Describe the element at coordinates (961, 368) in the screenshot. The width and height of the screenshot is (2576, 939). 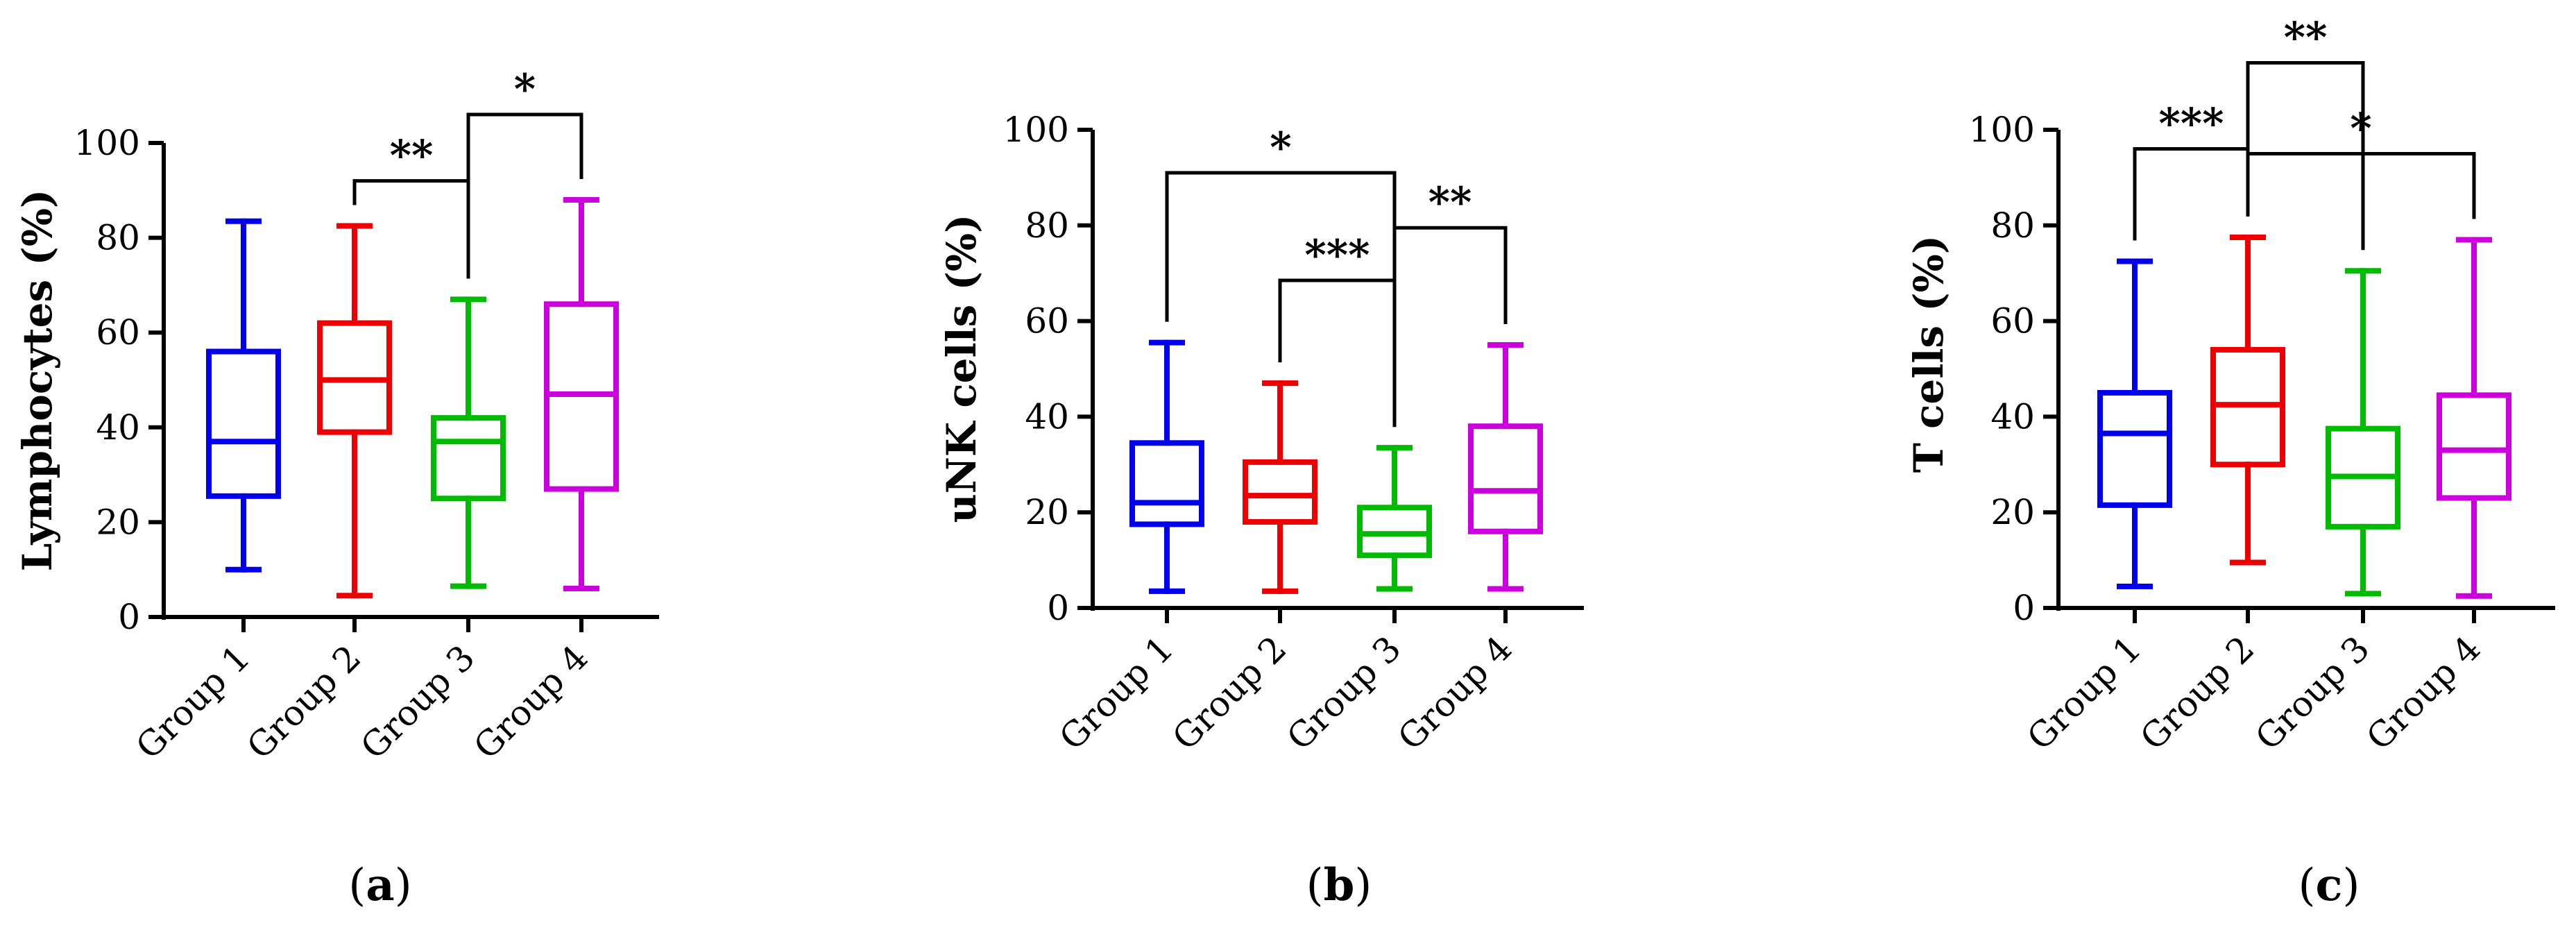
I see `y-axis-title: uNK cells (%)` at that location.